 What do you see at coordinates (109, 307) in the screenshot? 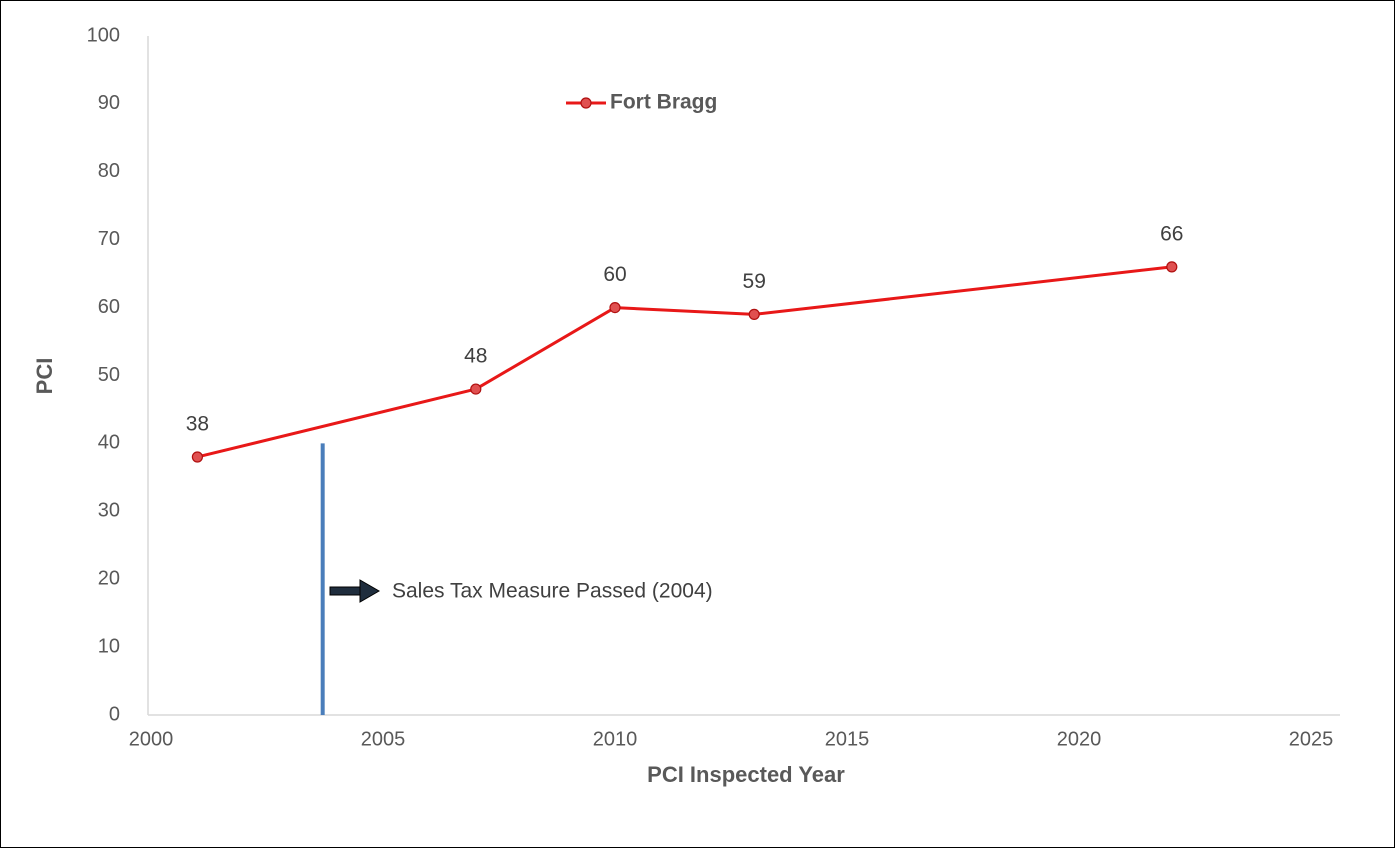
I see `y-tick-label: 60` at bounding box center [109, 307].